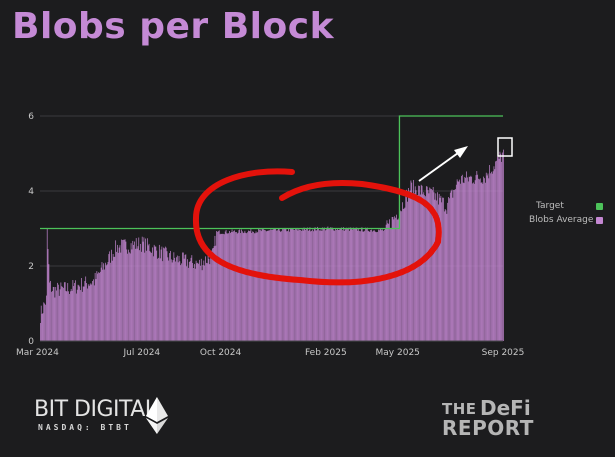  What do you see at coordinates (37, 353) in the screenshot?
I see `x-tick-label: Mar 2024` at bounding box center [37, 353].